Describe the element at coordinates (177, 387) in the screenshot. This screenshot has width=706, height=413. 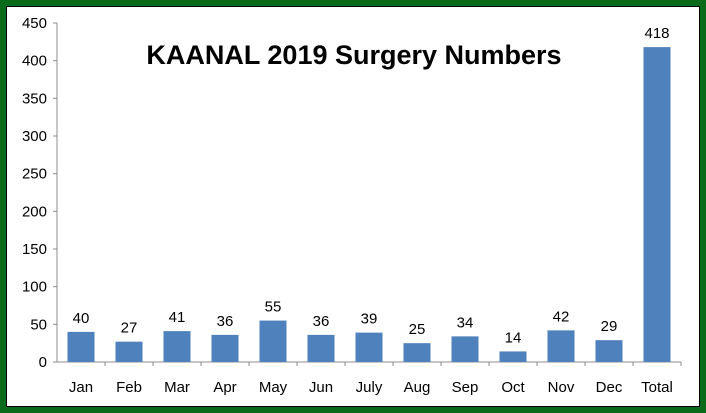
I see `x-tick-label-mar: Mar` at that location.